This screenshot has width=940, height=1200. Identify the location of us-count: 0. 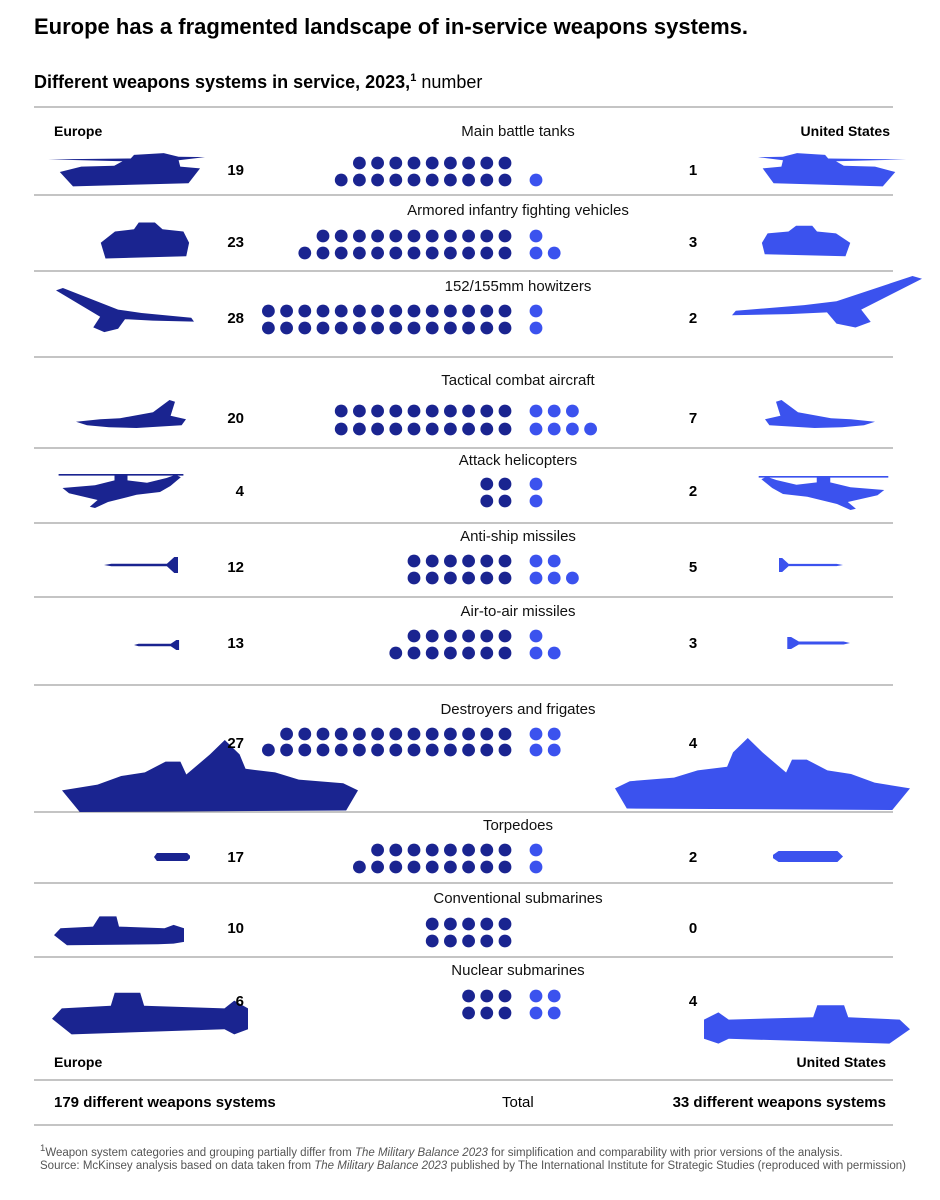
(693, 928).